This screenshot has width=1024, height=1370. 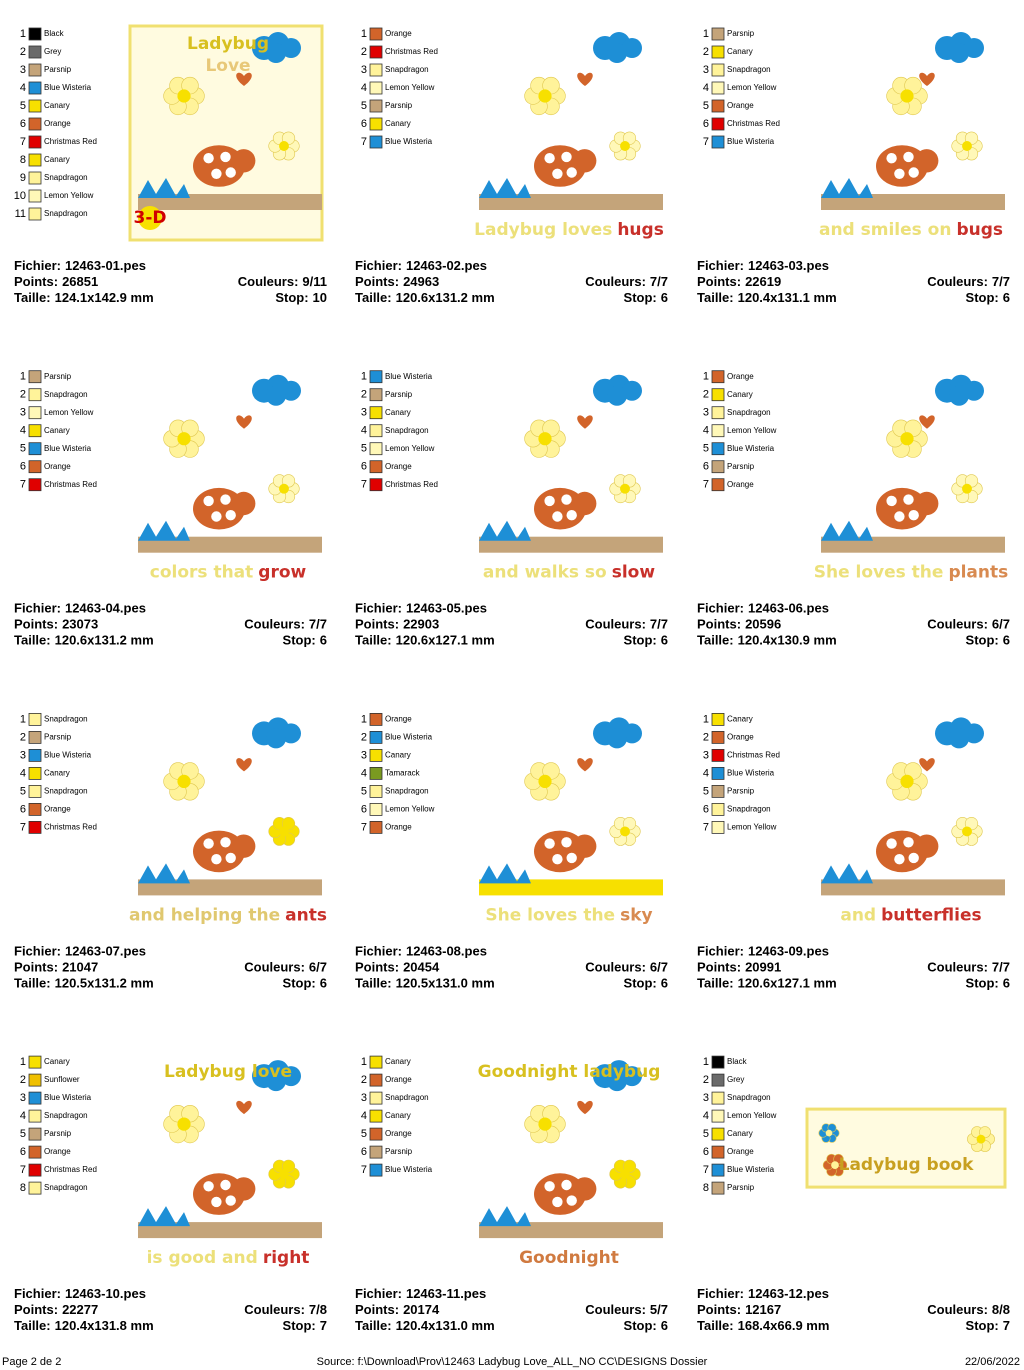 I want to click on stop-count-value: 6, so click(x=664, y=983).